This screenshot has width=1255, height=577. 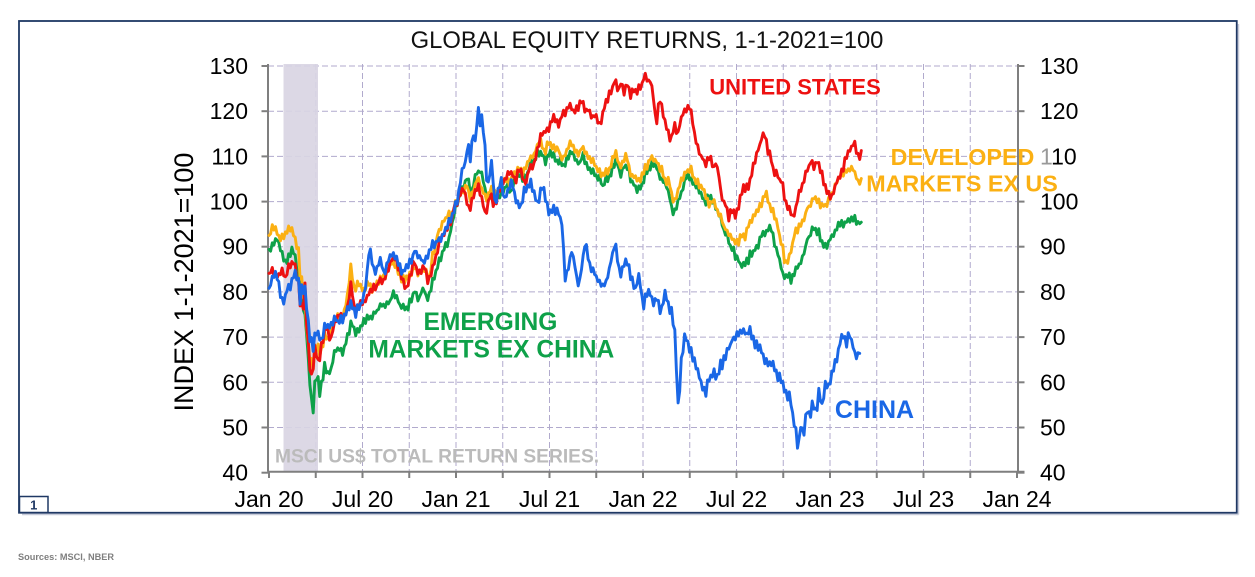 I want to click on svg-text: MARKETS EX CHINA, so click(x=491, y=350).